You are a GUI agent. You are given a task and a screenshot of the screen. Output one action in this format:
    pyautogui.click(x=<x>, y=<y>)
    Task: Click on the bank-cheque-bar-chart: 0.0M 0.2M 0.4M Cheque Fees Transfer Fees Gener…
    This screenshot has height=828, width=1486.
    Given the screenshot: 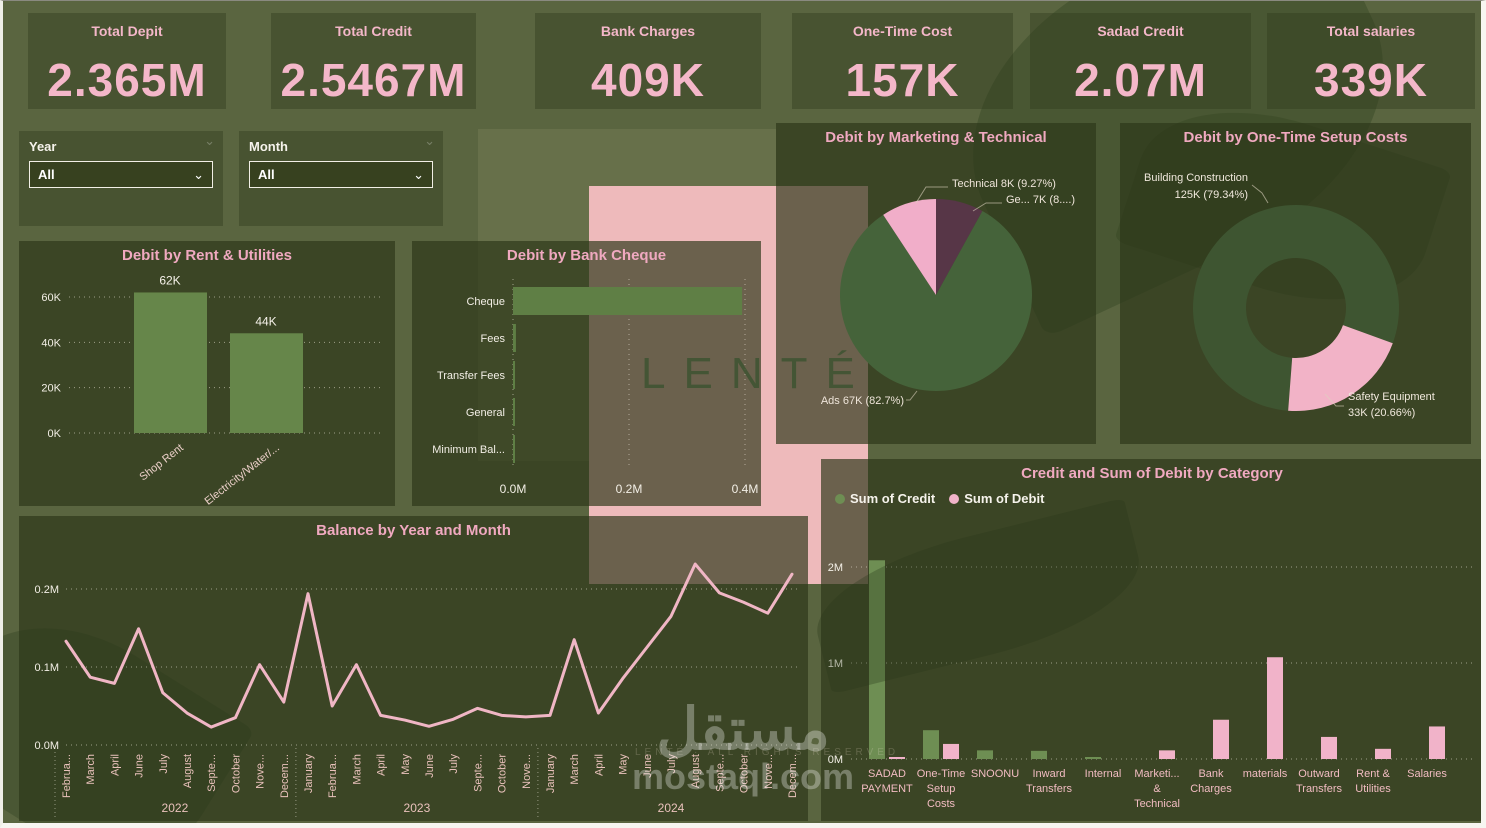 What is the action you would take?
    pyautogui.click(x=586, y=373)
    